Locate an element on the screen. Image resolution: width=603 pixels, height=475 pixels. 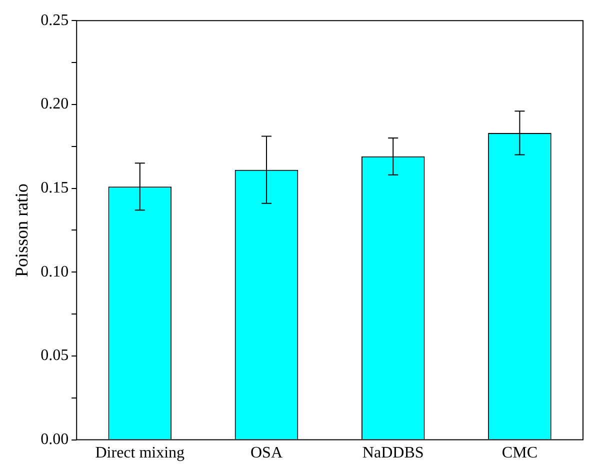
y-tick-label: 0.05 is located at coordinates (54, 355).